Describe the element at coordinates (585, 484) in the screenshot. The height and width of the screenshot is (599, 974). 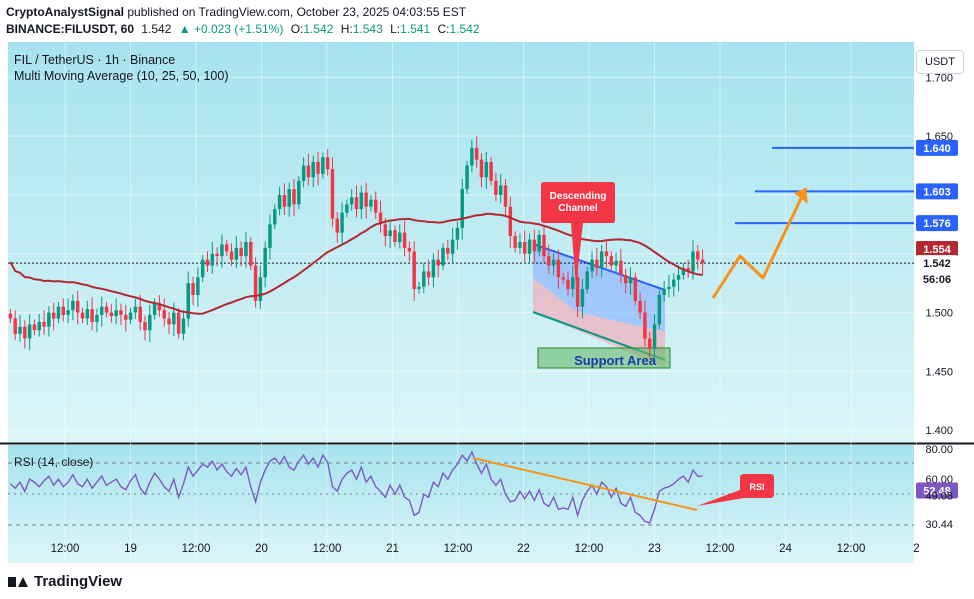
I see `rsi-trendline` at that location.